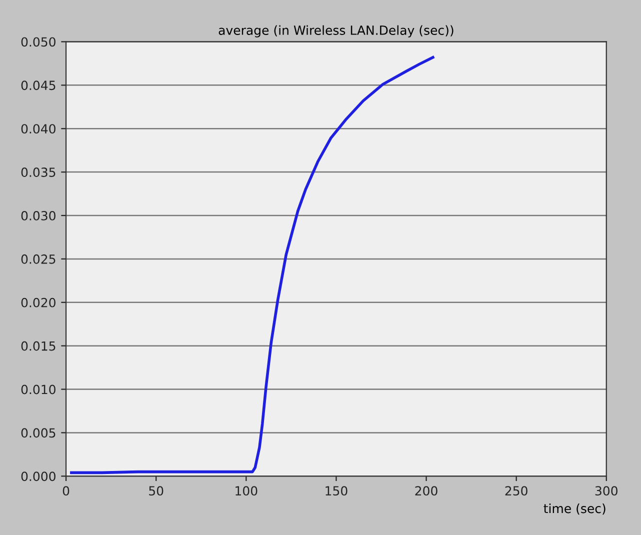 The width and height of the screenshot is (641, 535). Describe the element at coordinates (38, 172) in the screenshot. I see `y-tick-label: 0.035` at that location.